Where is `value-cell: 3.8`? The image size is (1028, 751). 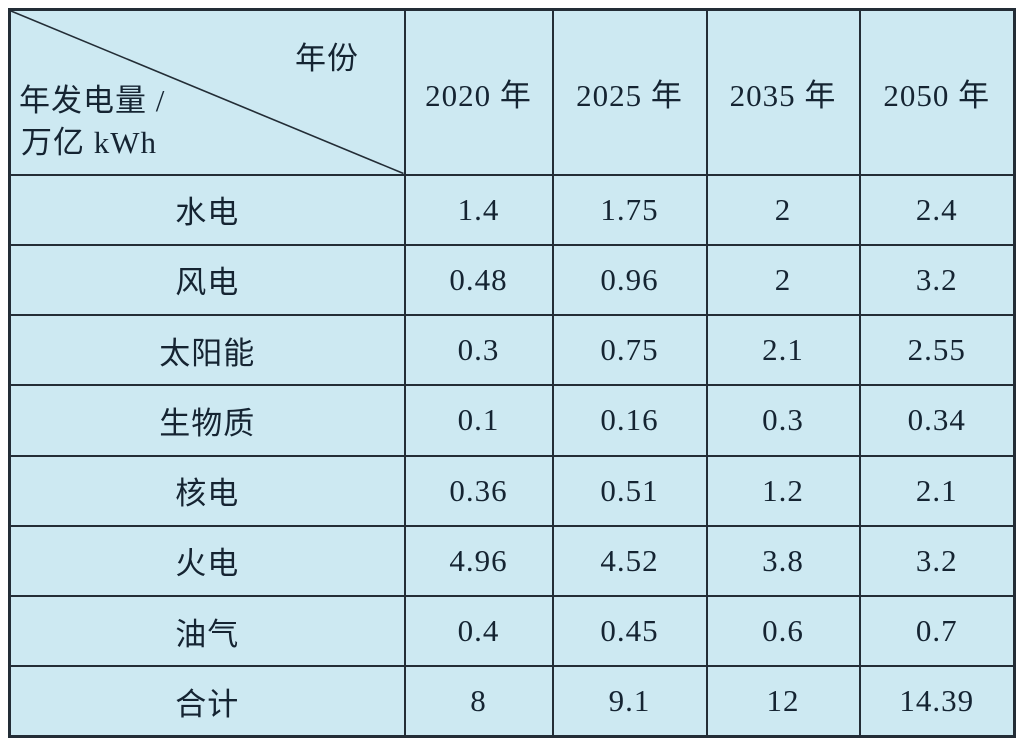
value-cell: 3.8 is located at coordinates (783, 561).